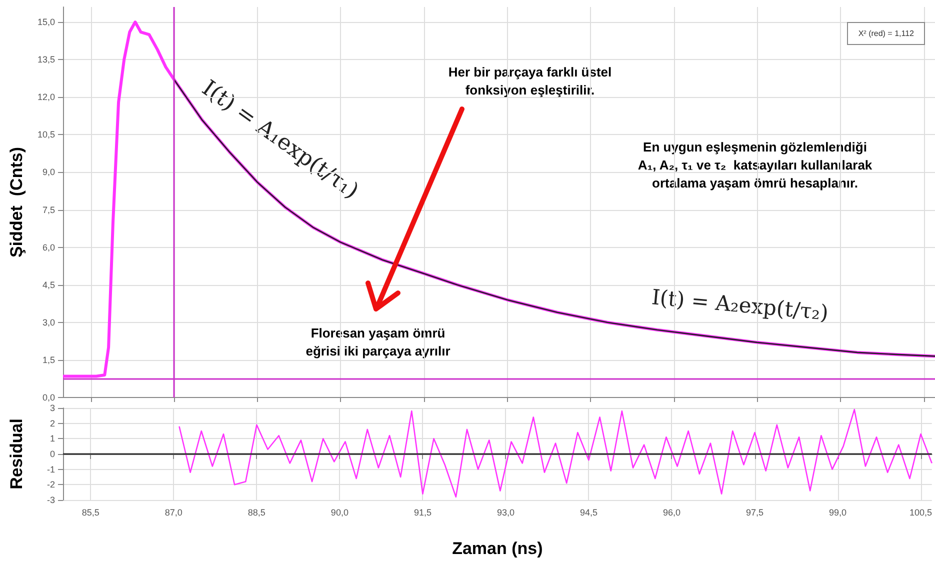 The image size is (935, 572). What do you see at coordinates (16, 202) in the screenshot?
I see `y-axis-title: Şiddet (Cnts)` at bounding box center [16, 202].